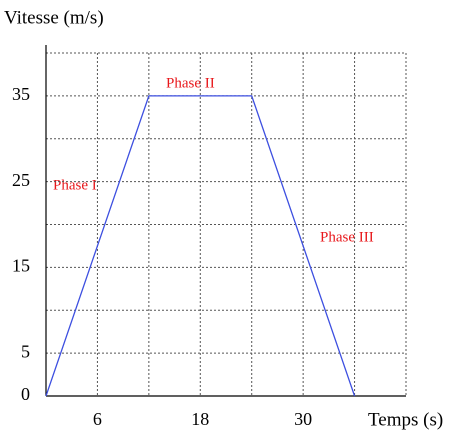 Image resolution: width=474 pixels, height=443 pixels. Describe the element at coordinates (21, 94) in the screenshot. I see `y-tick-label: 35` at that location.